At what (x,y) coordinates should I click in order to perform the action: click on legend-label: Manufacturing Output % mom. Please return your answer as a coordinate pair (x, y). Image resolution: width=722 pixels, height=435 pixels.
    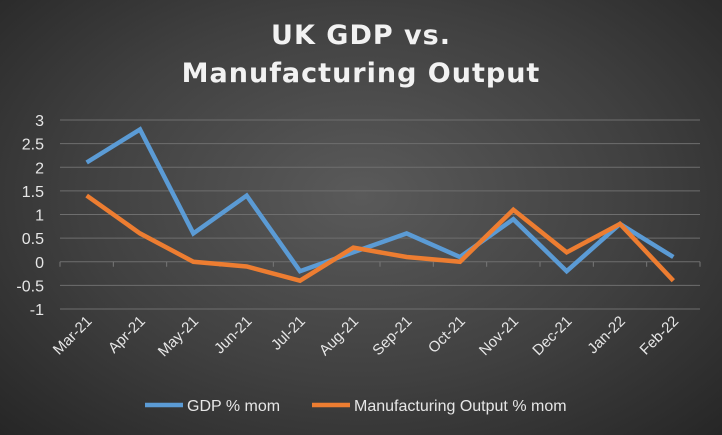
    Looking at the image, I should click on (460, 406).